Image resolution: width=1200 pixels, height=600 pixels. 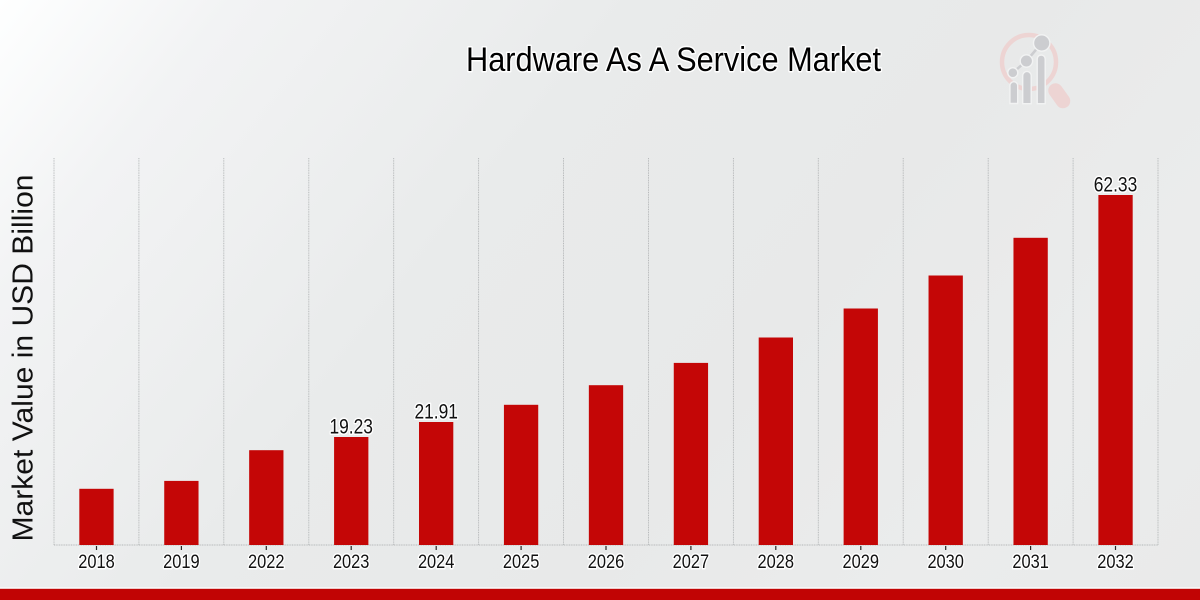 What do you see at coordinates (181, 562) in the screenshot?
I see `svg-text: 2019` at bounding box center [181, 562].